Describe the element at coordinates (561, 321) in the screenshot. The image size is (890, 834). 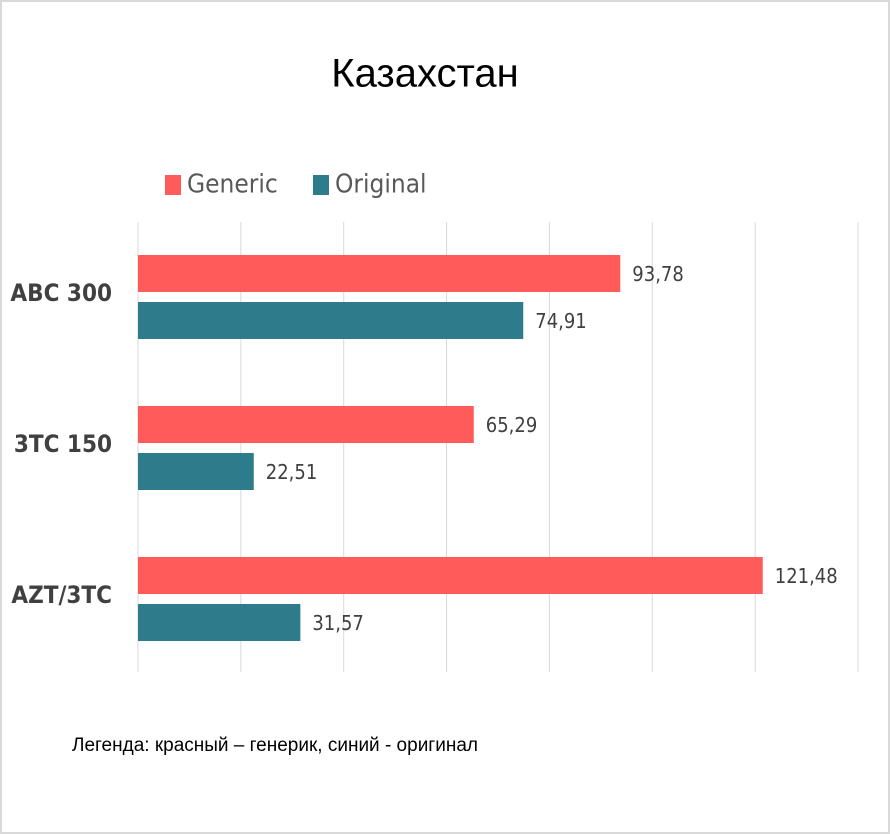
I see `value-label: 74,91` at that location.